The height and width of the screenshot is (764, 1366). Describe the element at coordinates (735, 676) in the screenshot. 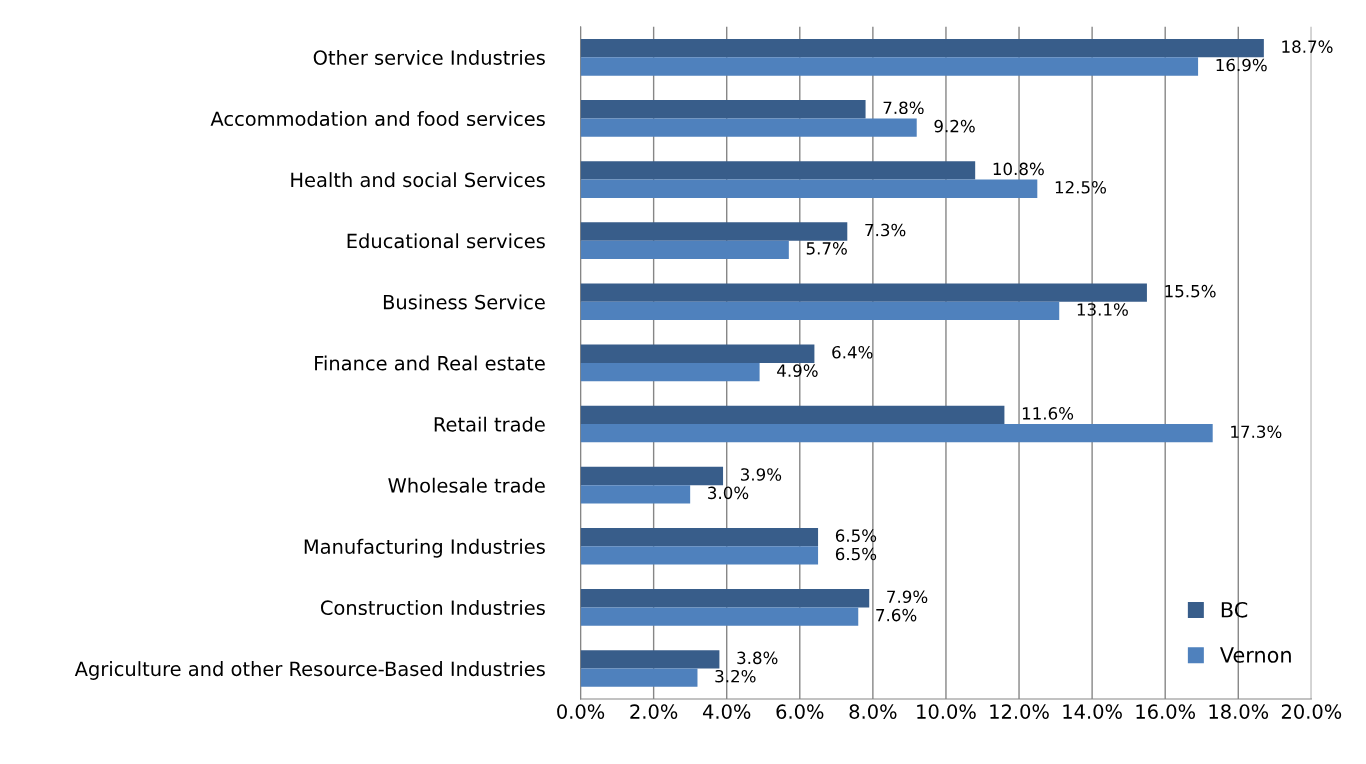

I see `data-label: 3.2%` at that location.